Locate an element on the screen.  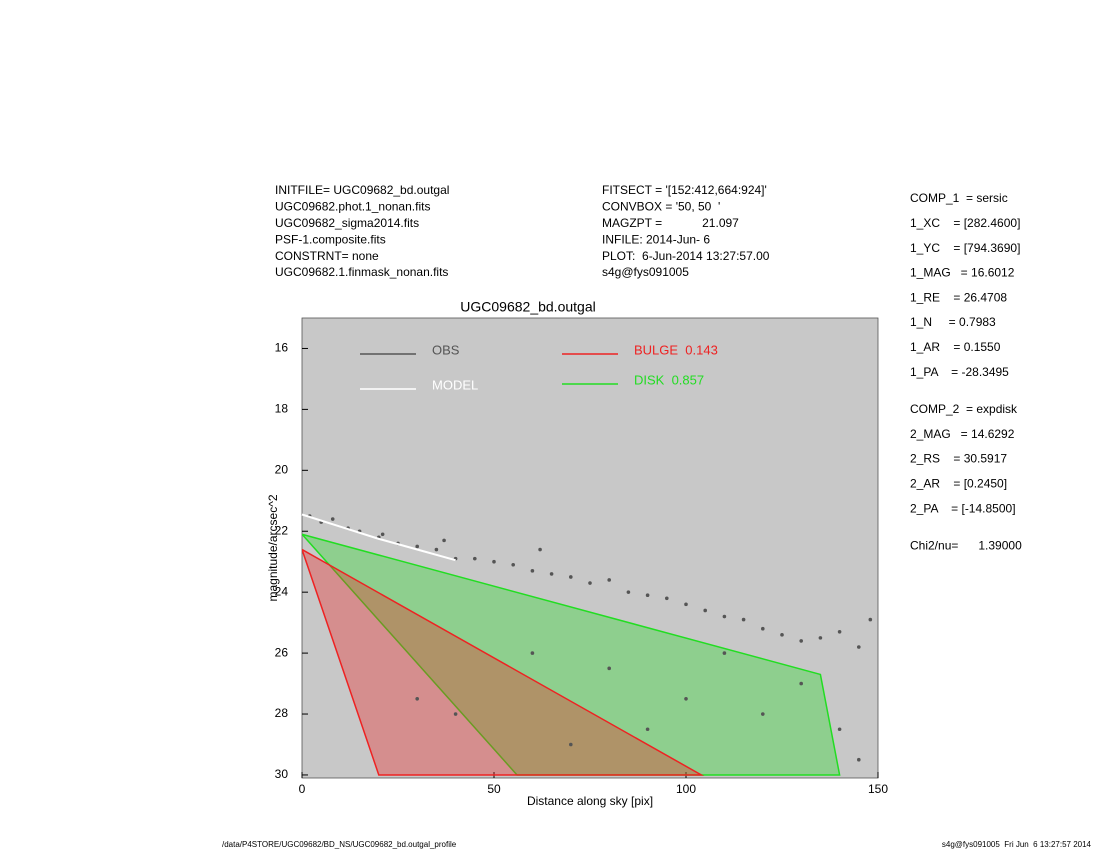
header-left-line: CONSTRNT= none is located at coordinates (327, 256).